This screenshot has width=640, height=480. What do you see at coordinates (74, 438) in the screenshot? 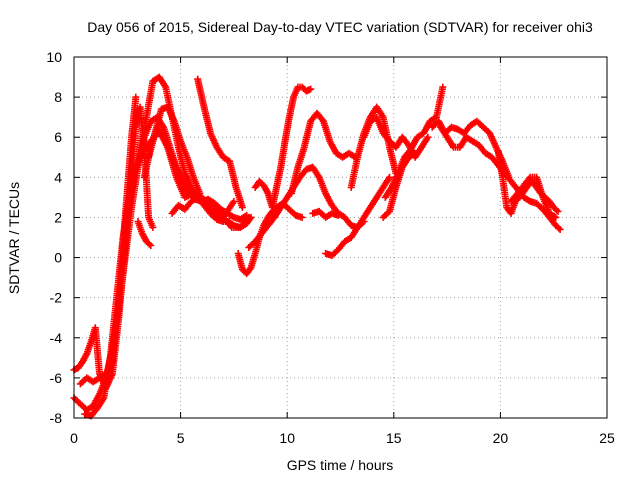
I see `x-tick-label: 0` at bounding box center [74, 438].